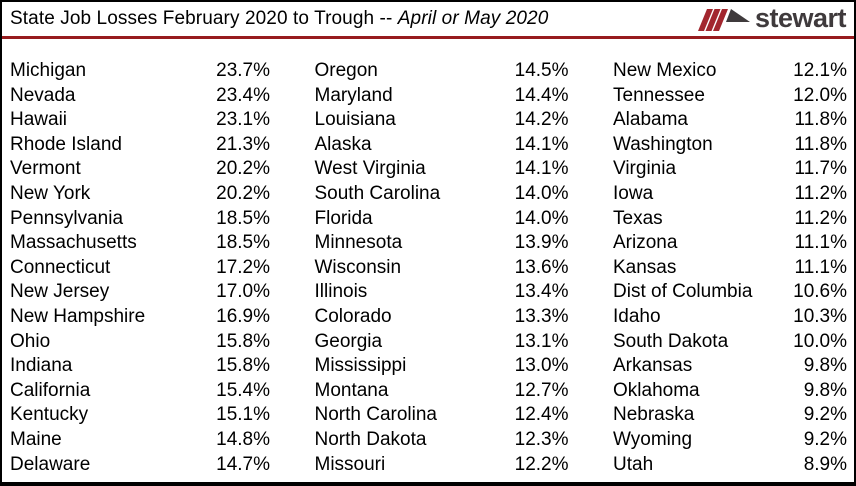 The width and height of the screenshot is (856, 486). Describe the element at coordinates (723, 20) in the screenshot. I see `stewart-stripes-icon` at that location.